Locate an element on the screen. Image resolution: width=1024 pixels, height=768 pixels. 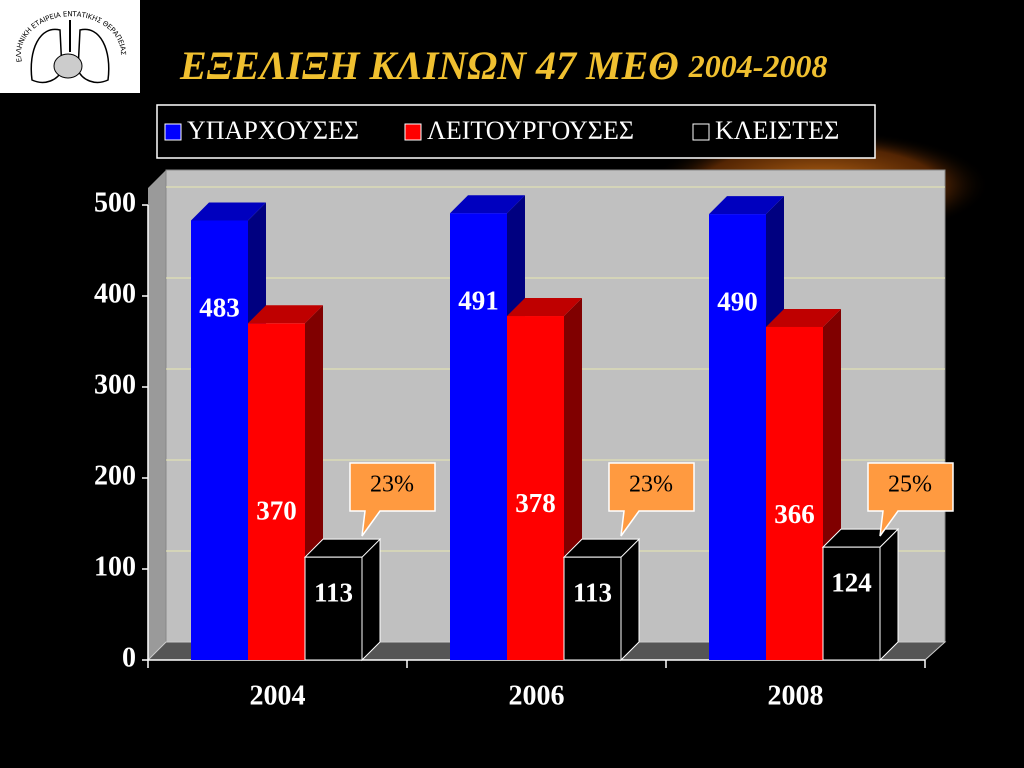
legend-label: ΛΕΙΤΟΥΡΓΟΥΣΕΣ is located at coordinates (530, 130).